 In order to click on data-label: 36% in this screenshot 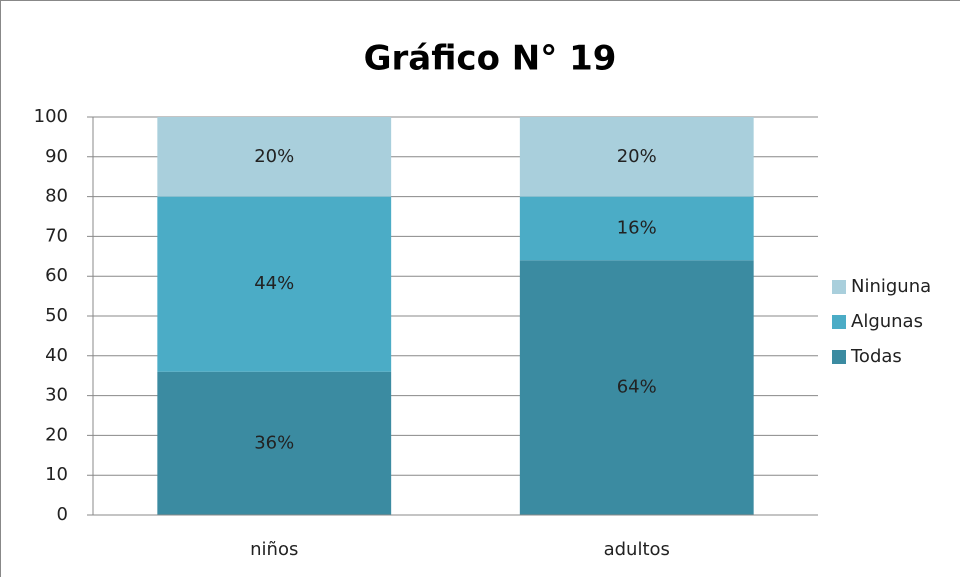, I will do `click(274, 442)`.